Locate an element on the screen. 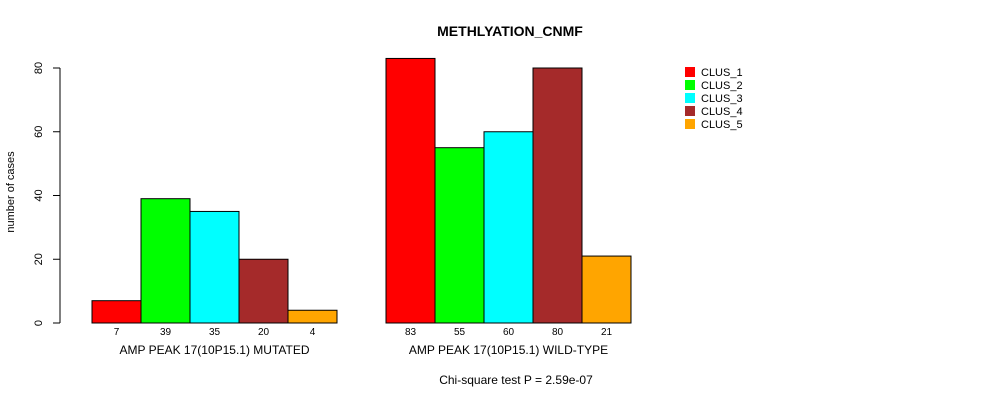  bar-value-label: 80 is located at coordinates (558, 332).